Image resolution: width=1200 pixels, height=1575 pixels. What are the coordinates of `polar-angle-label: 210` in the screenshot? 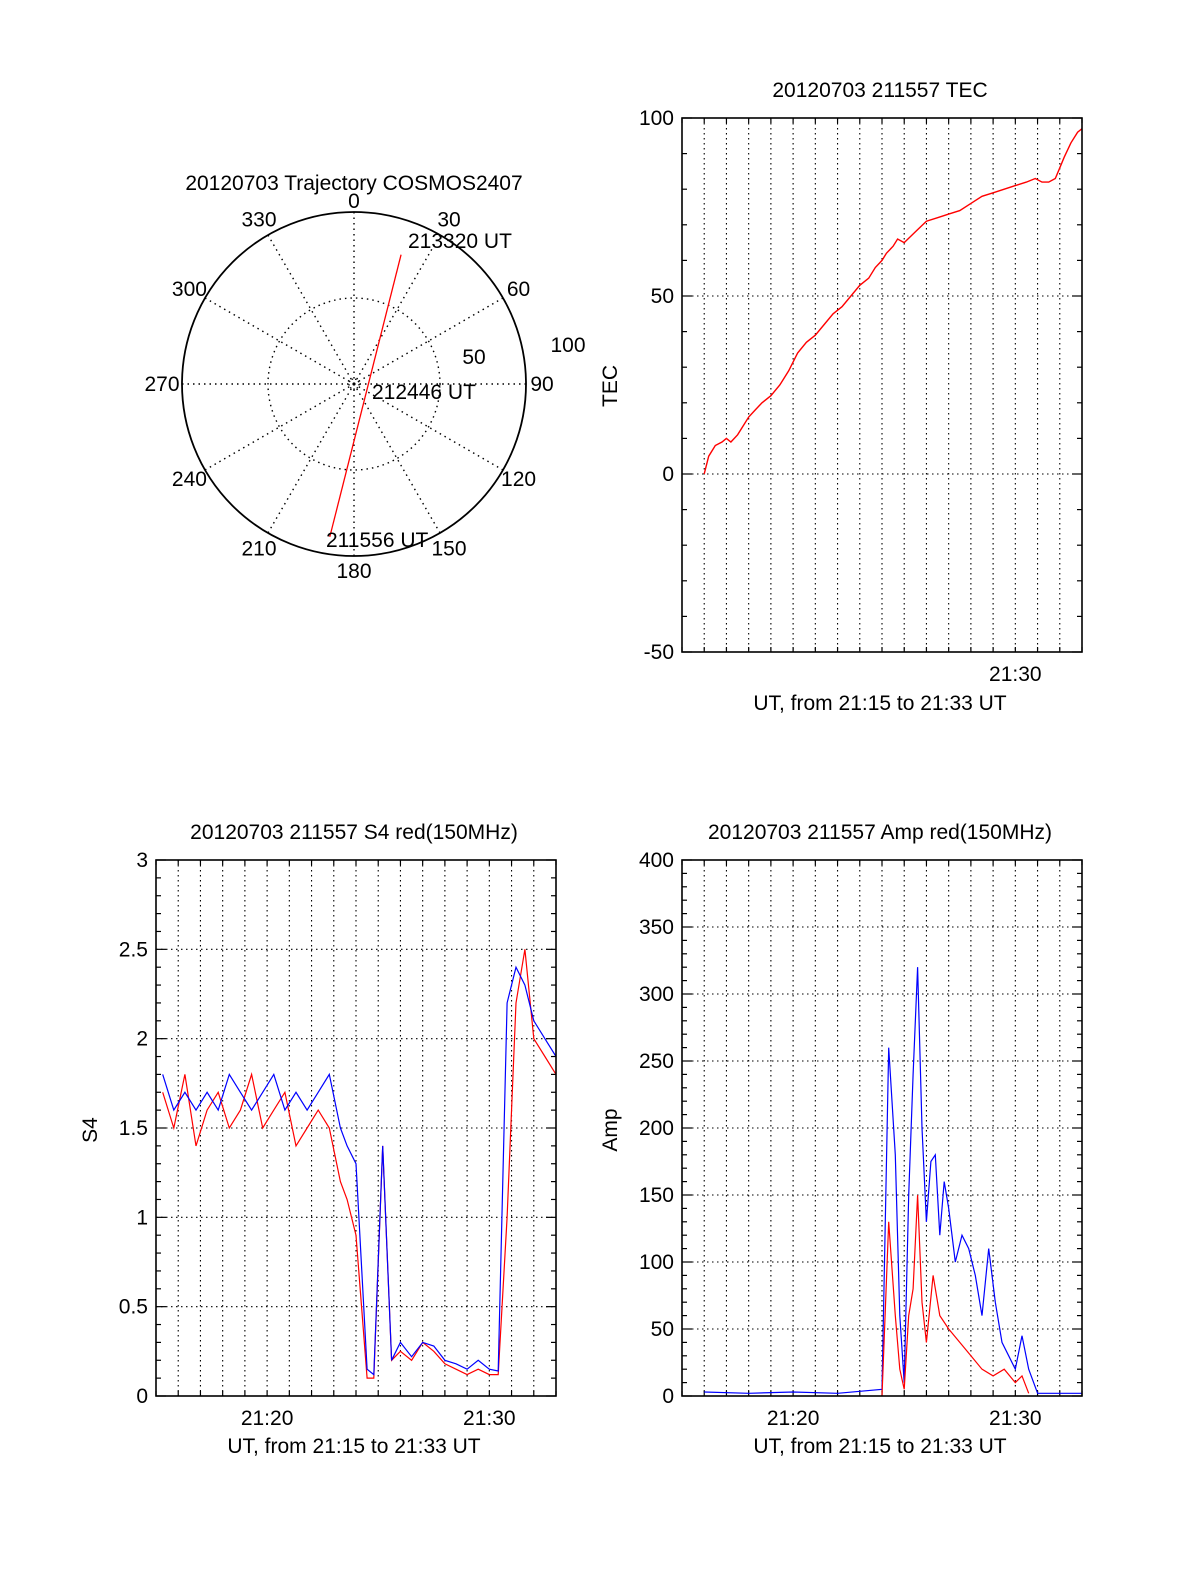 It's located at (258, 549).